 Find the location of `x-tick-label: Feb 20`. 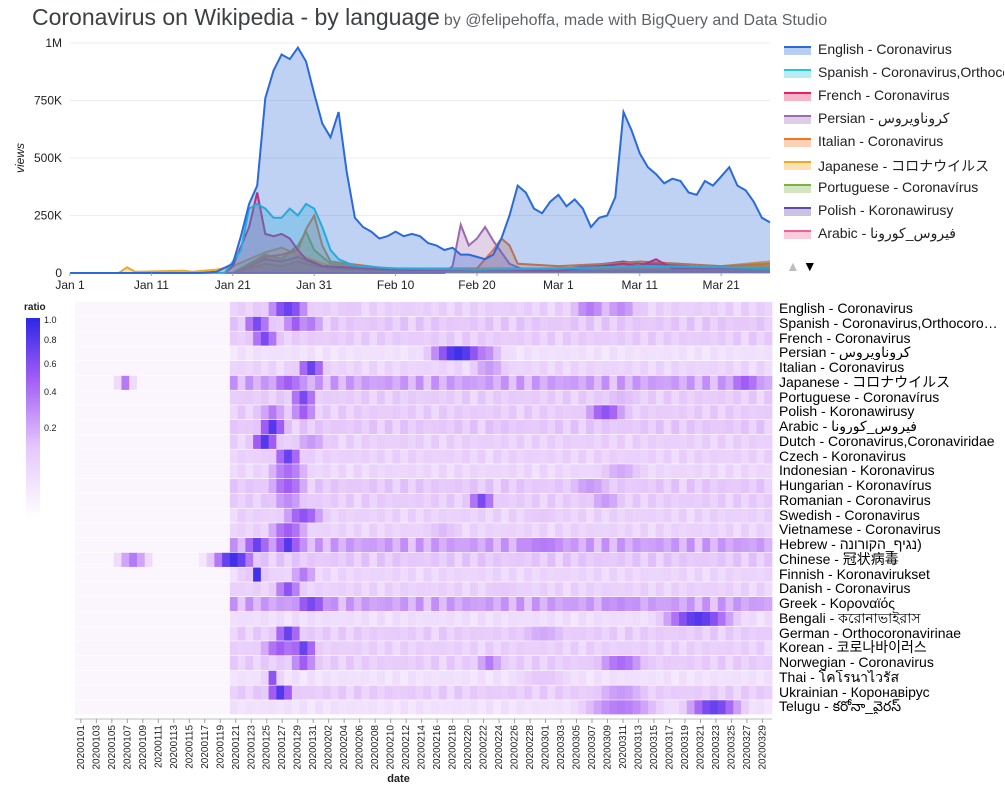

x-tick-label: Feb 20 is located at coordinates (477, 285).